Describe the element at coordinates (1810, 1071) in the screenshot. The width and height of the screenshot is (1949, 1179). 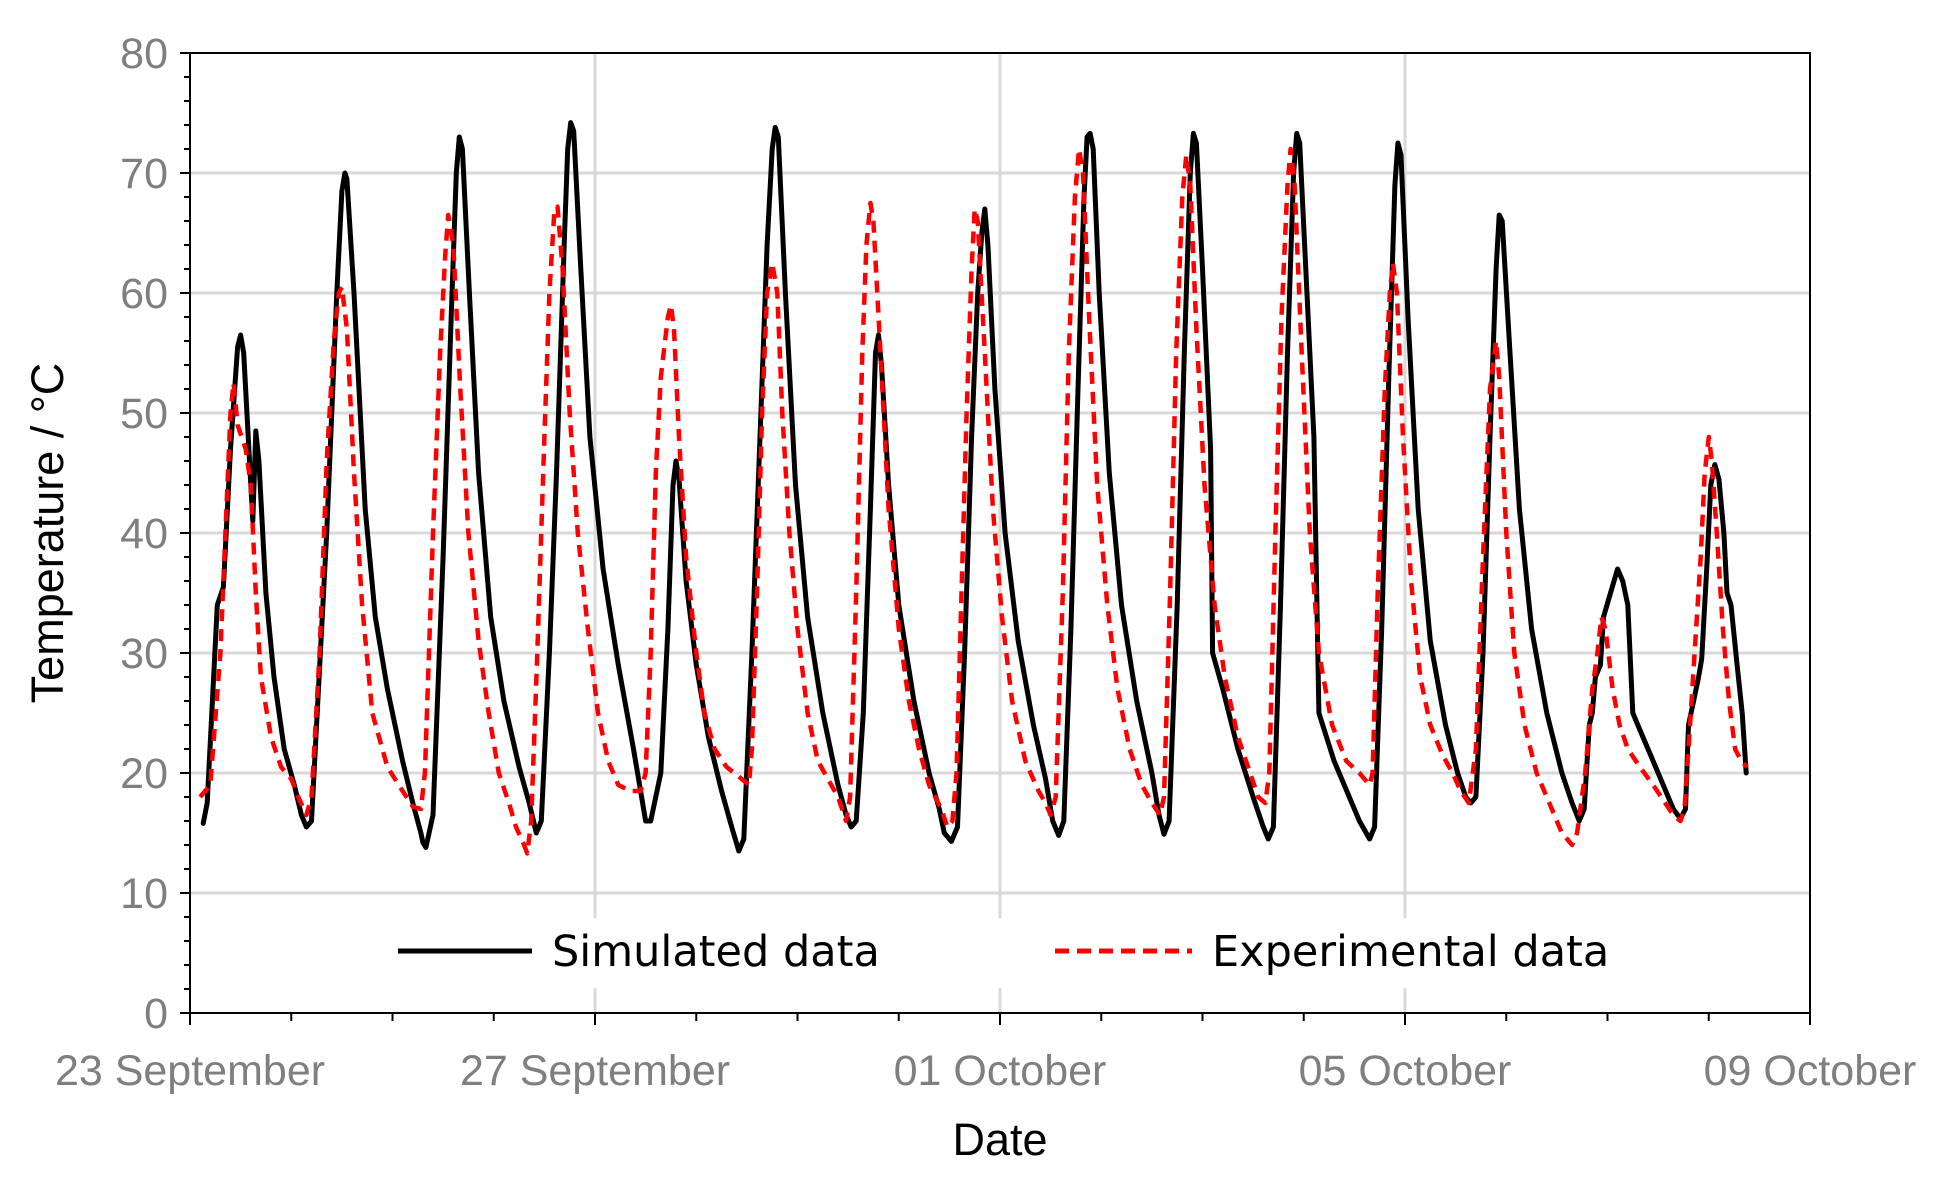
I see `x-tick-label: 09 October` at that location.